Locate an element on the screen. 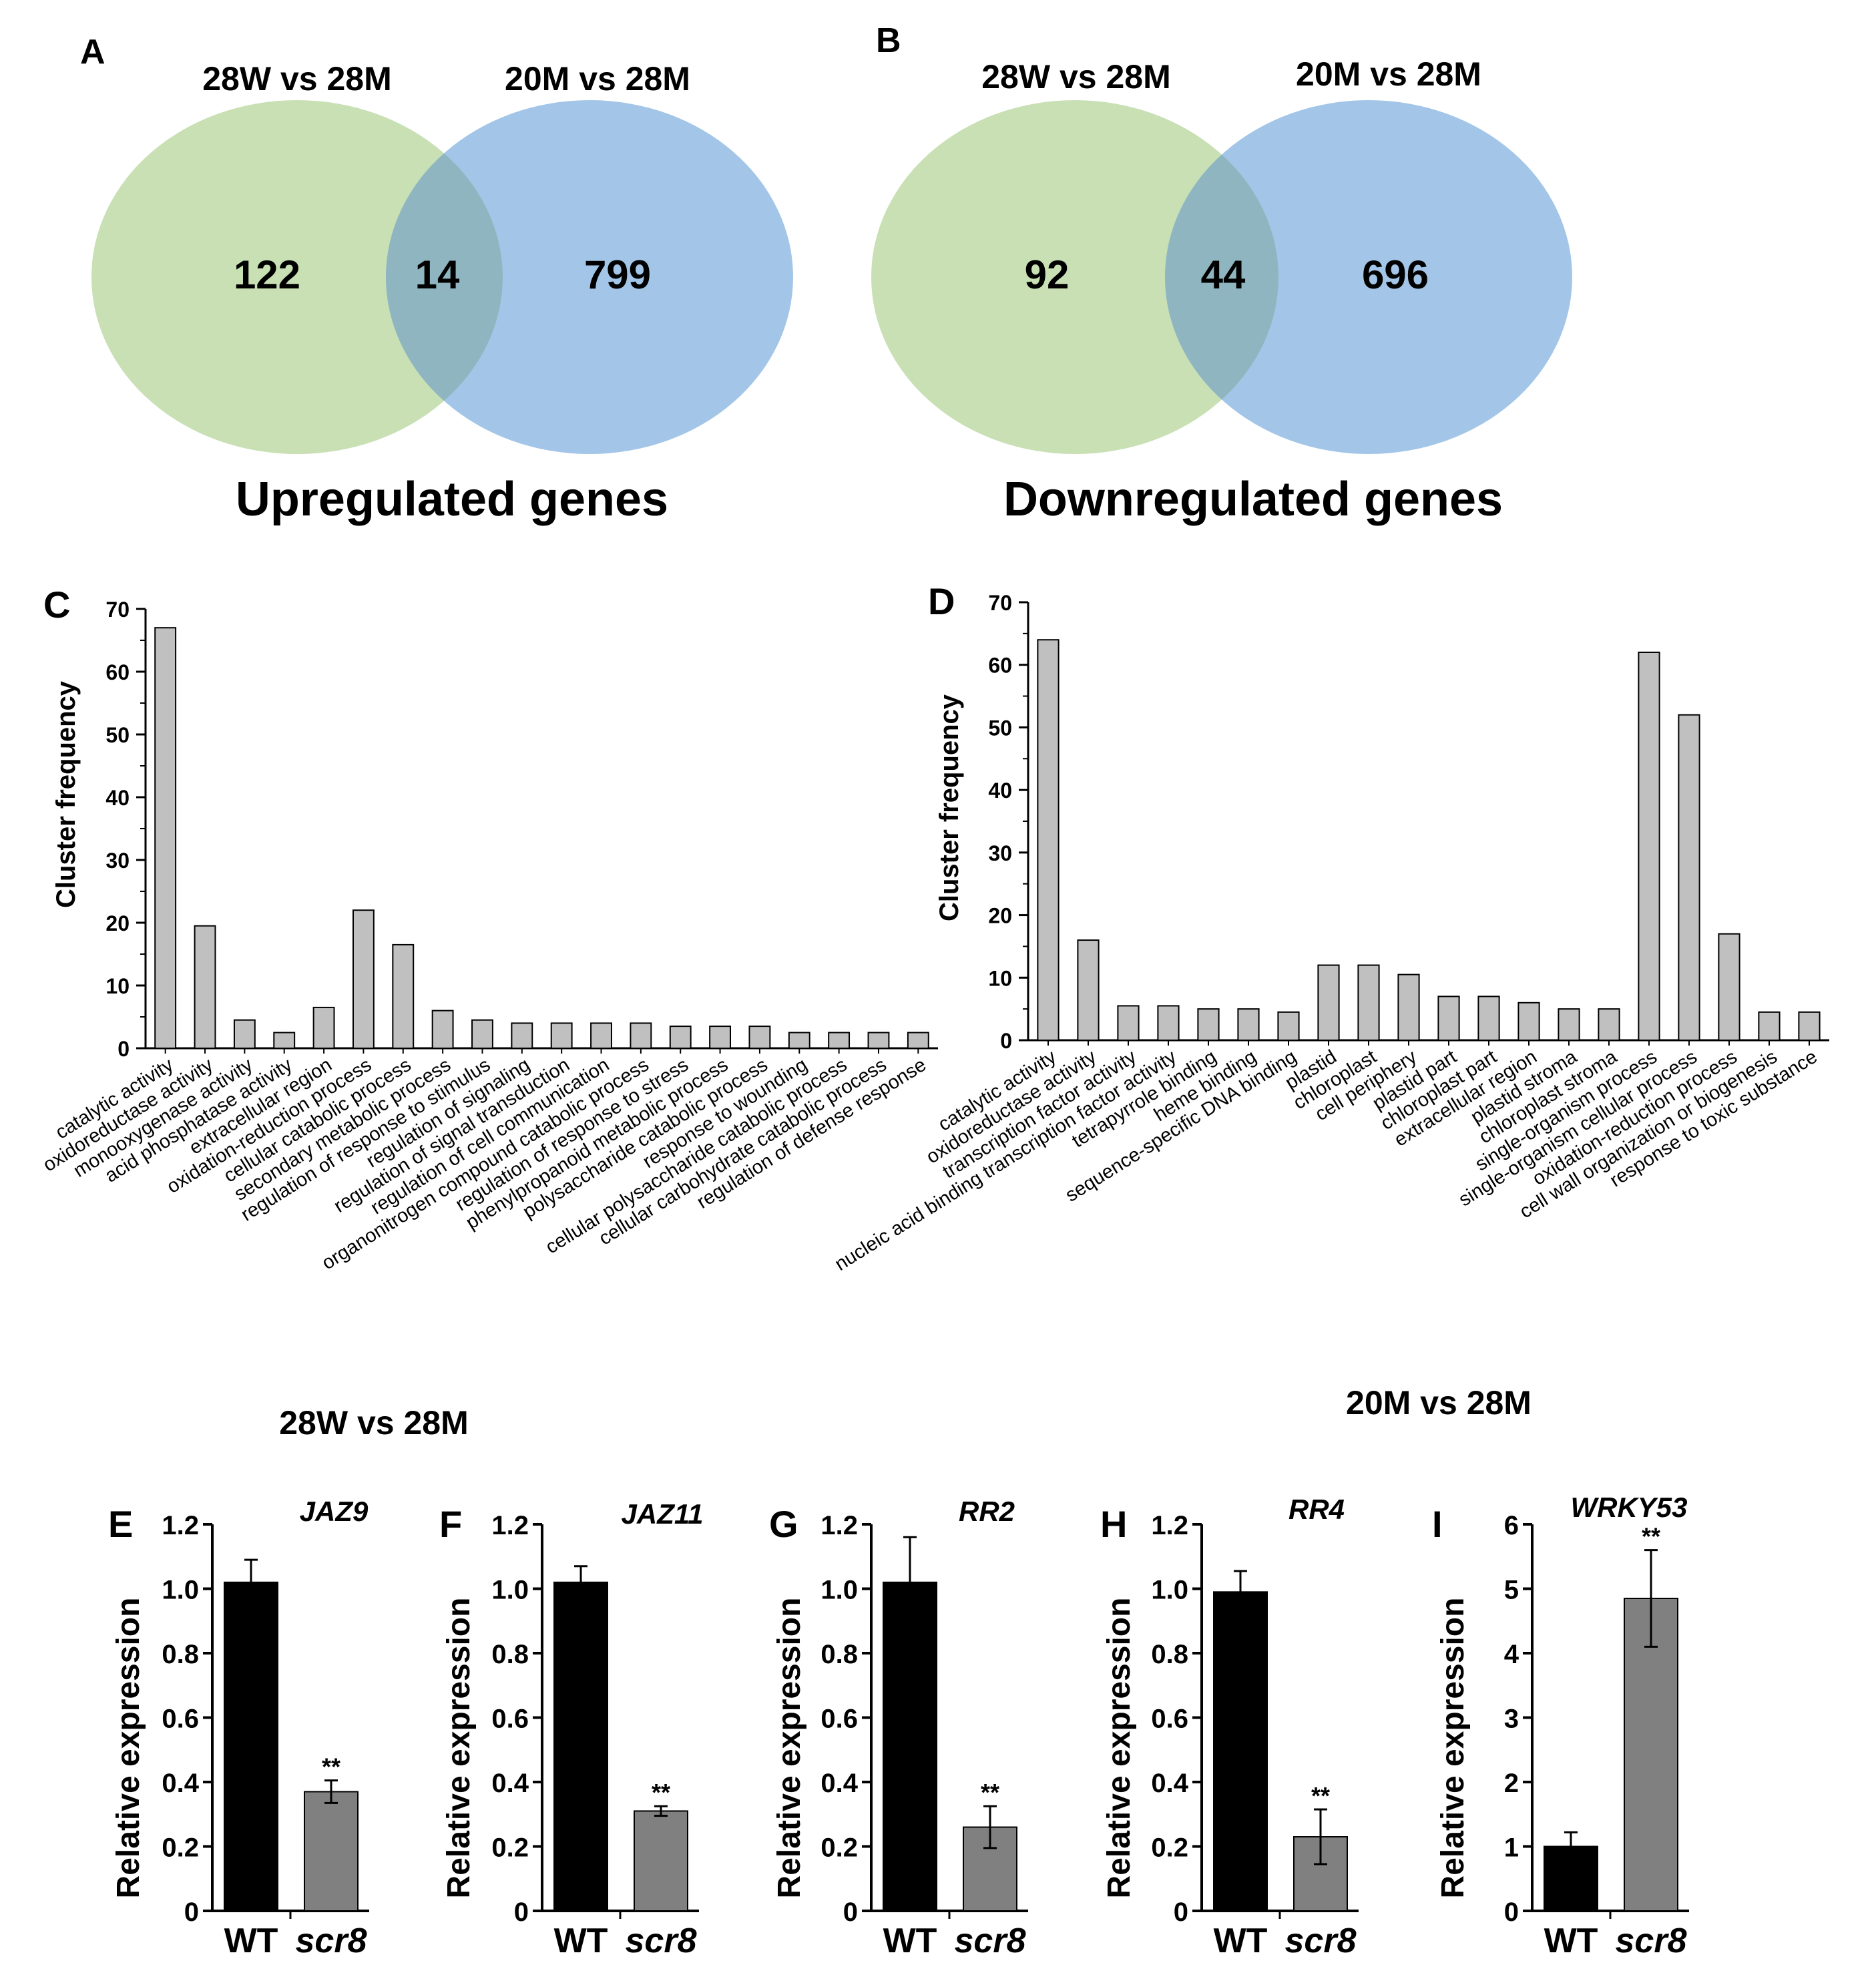 The image size is (1876, 1985). venn-right-count: 696 is located at coordinates (1395, 274).